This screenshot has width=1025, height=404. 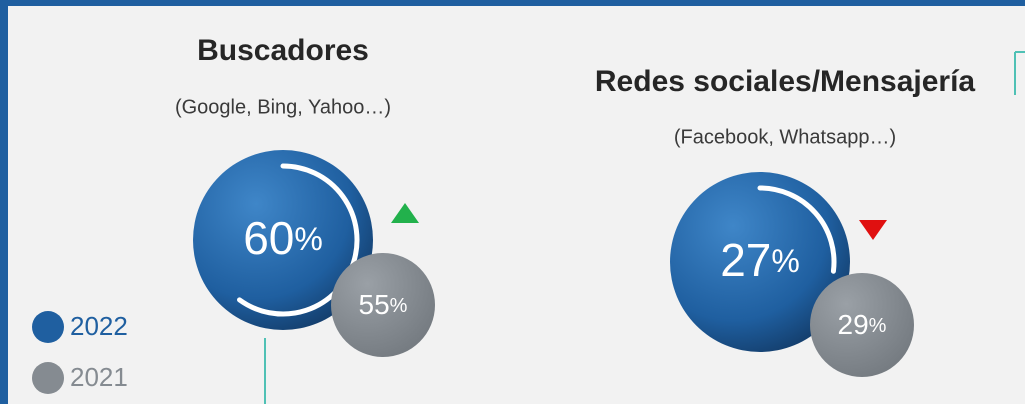 I want to click on value-number: 55, so click(x=374, y=304).